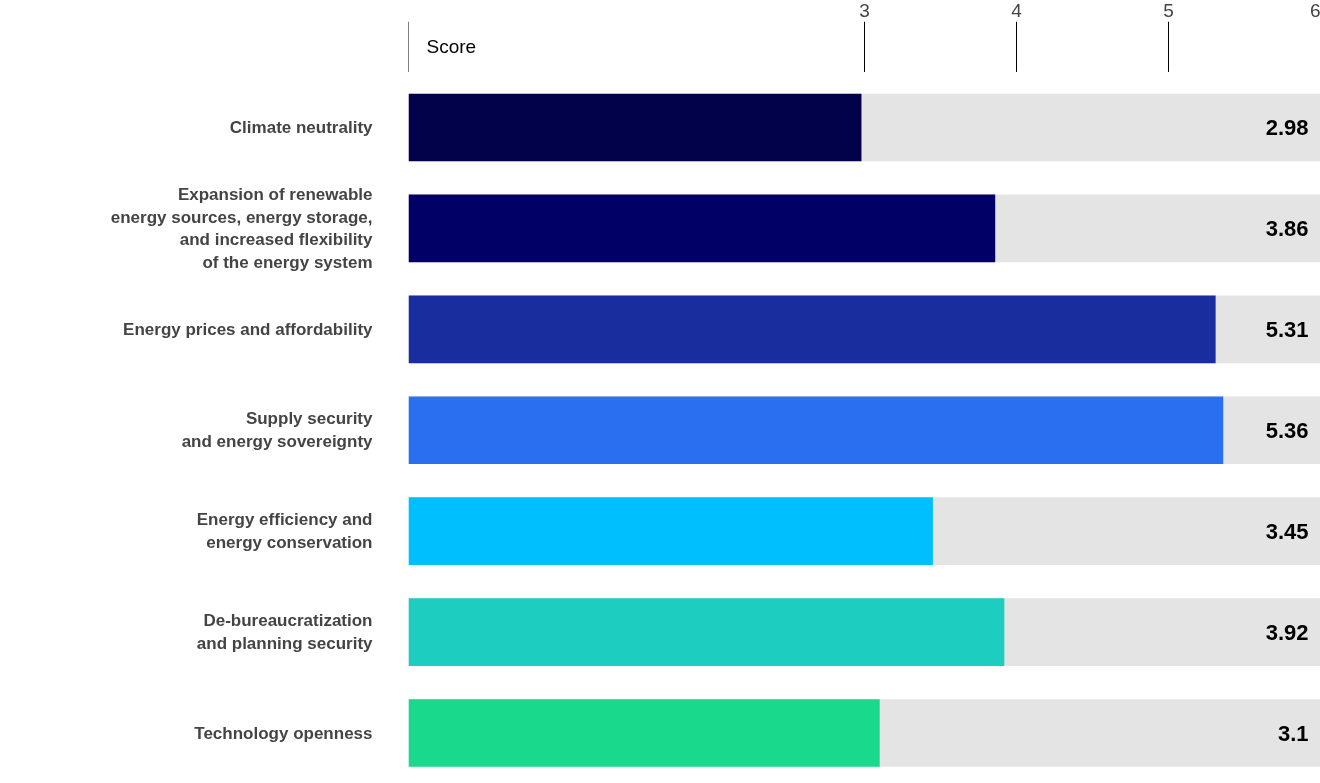  Describe the element at coordinates (1017, 10) in the screenshot. I see `x-tick-label: 4` at that location.